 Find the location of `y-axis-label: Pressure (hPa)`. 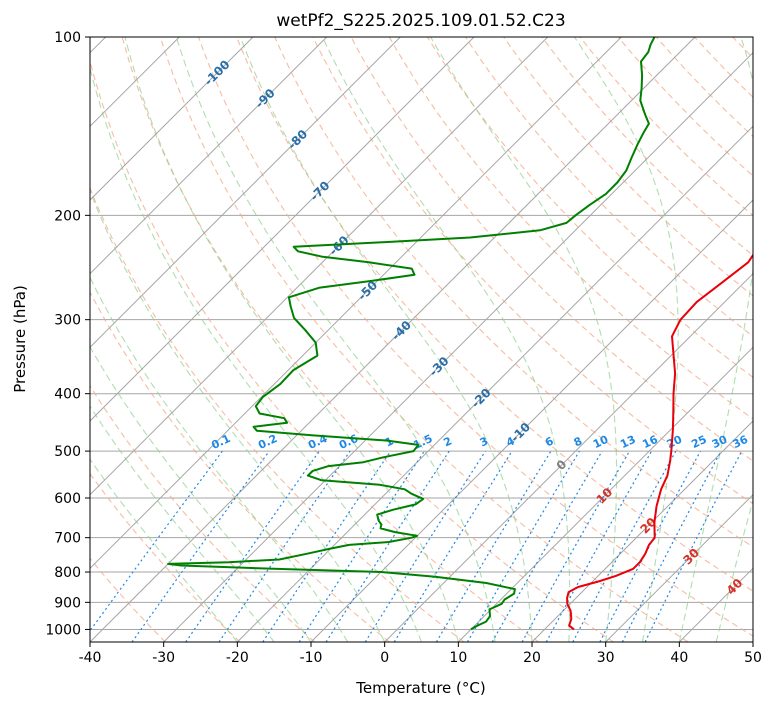

y-axis-label: Pressure (hPa) is located at coordinates (20, 339).